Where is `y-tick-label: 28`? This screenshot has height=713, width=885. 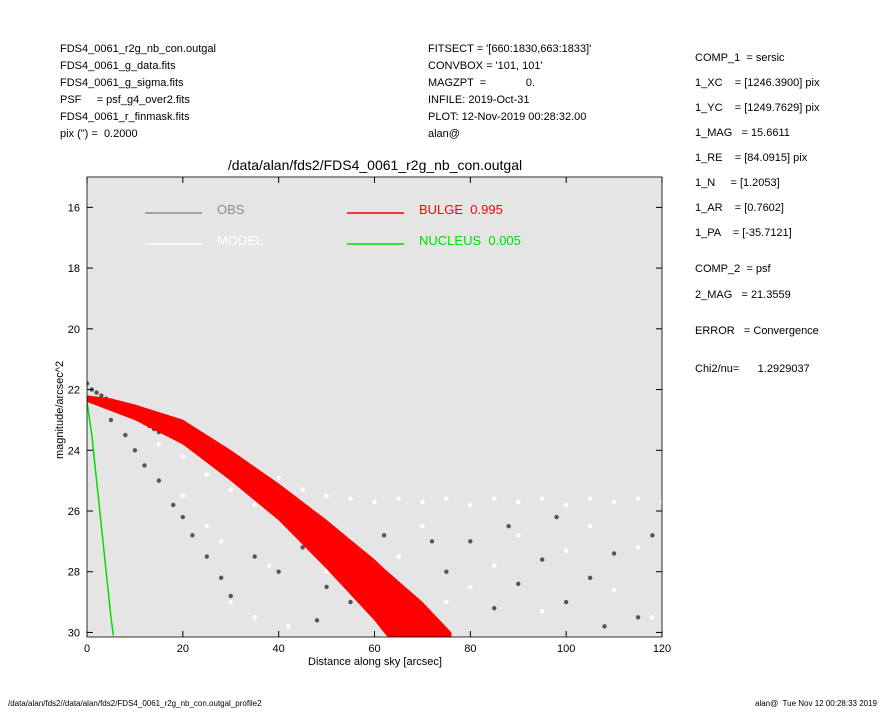
y-tick-label: 28 is located at coordinates (74, 573).